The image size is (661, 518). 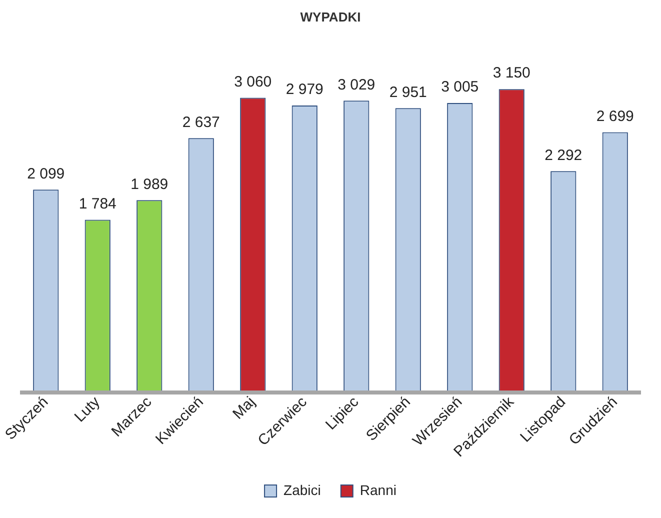 I want to click on data-label: 1 784, so click(x=97, y=203).